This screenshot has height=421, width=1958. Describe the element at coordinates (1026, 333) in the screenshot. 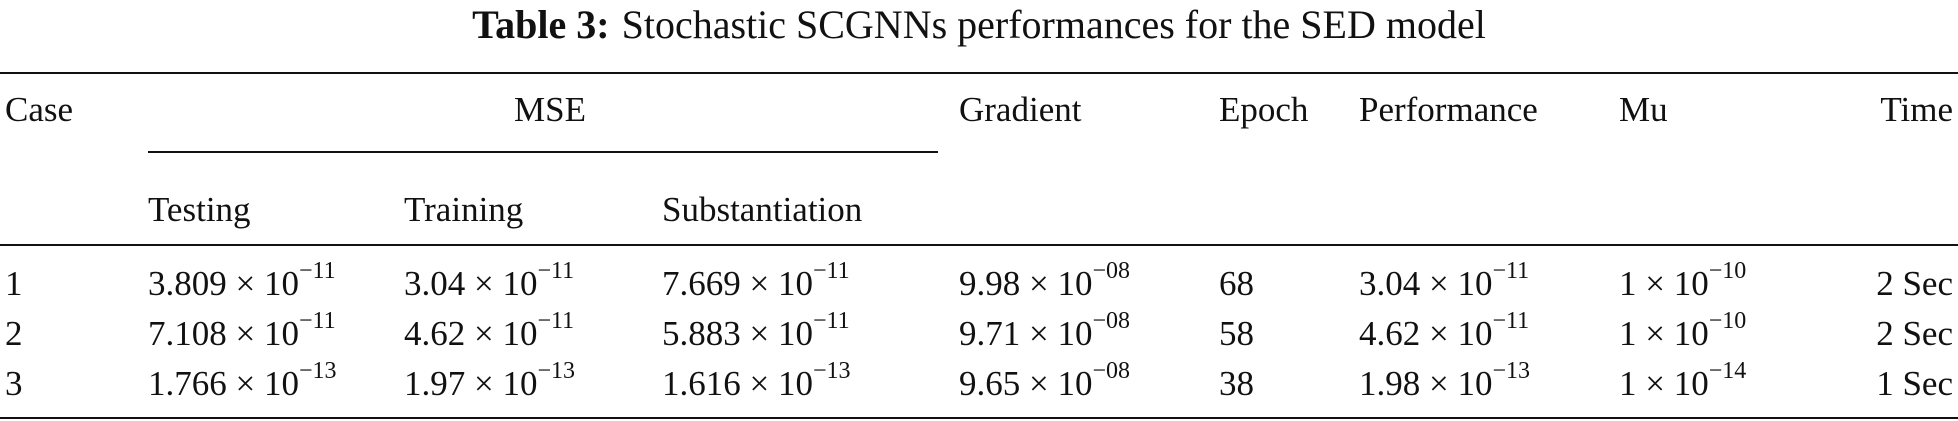

I see `cell-base: 9.71 × 10` at that location.